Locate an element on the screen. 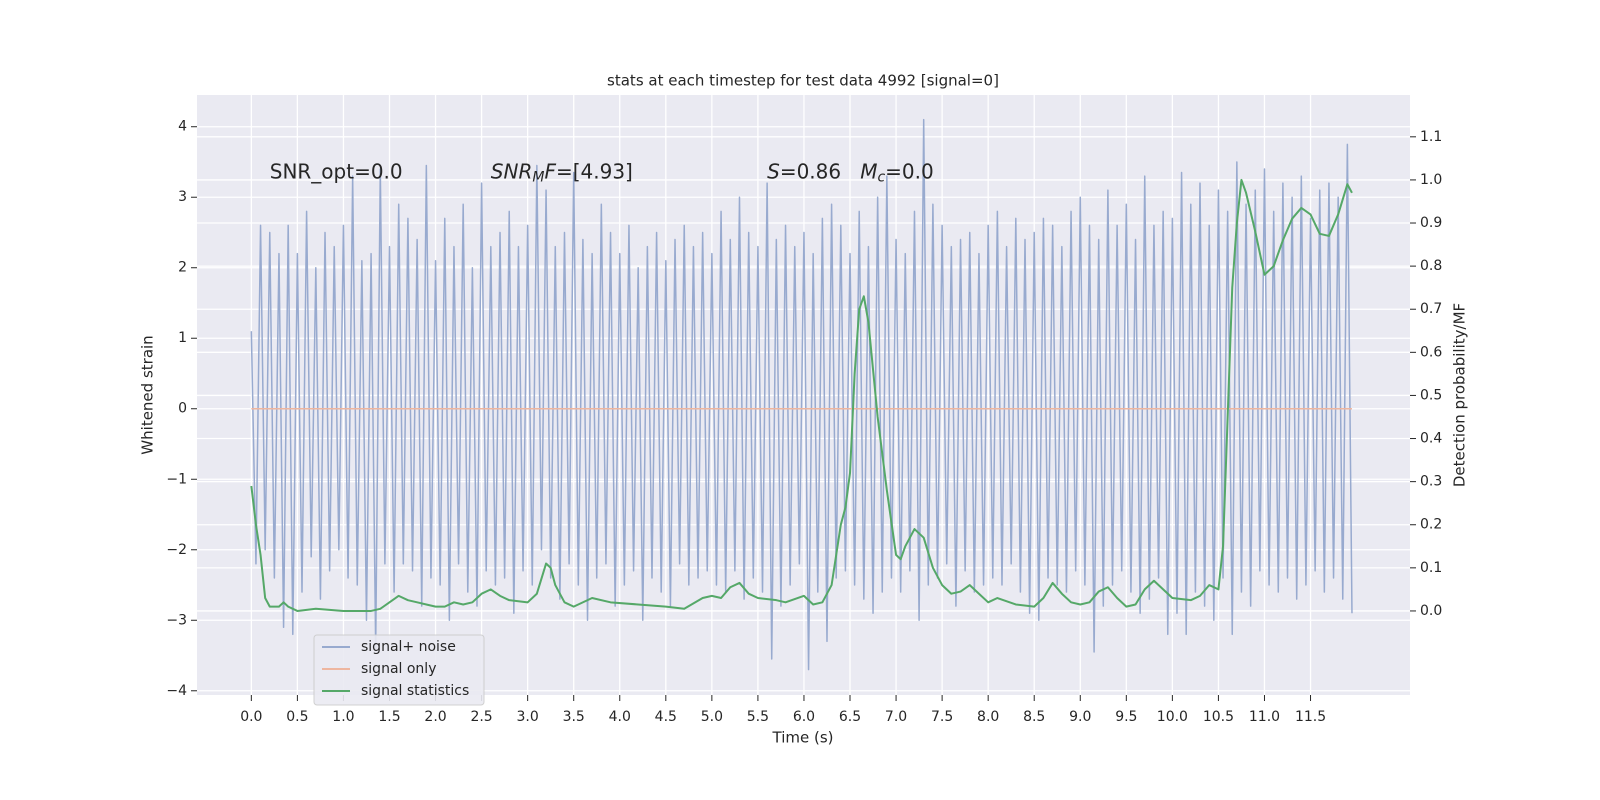  x-tick-label: 11.0 is located at coordinates (1264, 717).